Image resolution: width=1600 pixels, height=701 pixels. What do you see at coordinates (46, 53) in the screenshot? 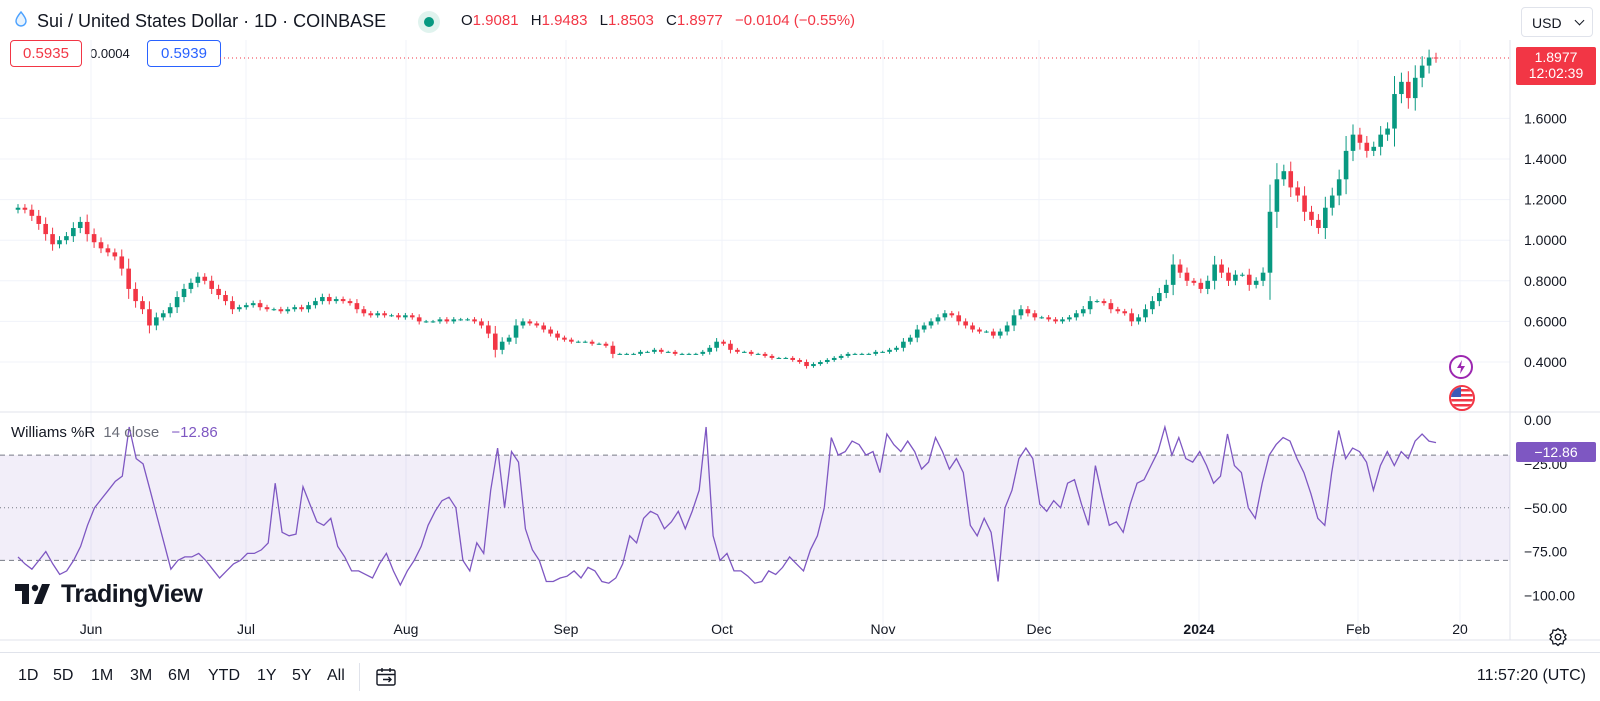
I see `sell-price-button: 0.5935` at bounding box center [46, 53].